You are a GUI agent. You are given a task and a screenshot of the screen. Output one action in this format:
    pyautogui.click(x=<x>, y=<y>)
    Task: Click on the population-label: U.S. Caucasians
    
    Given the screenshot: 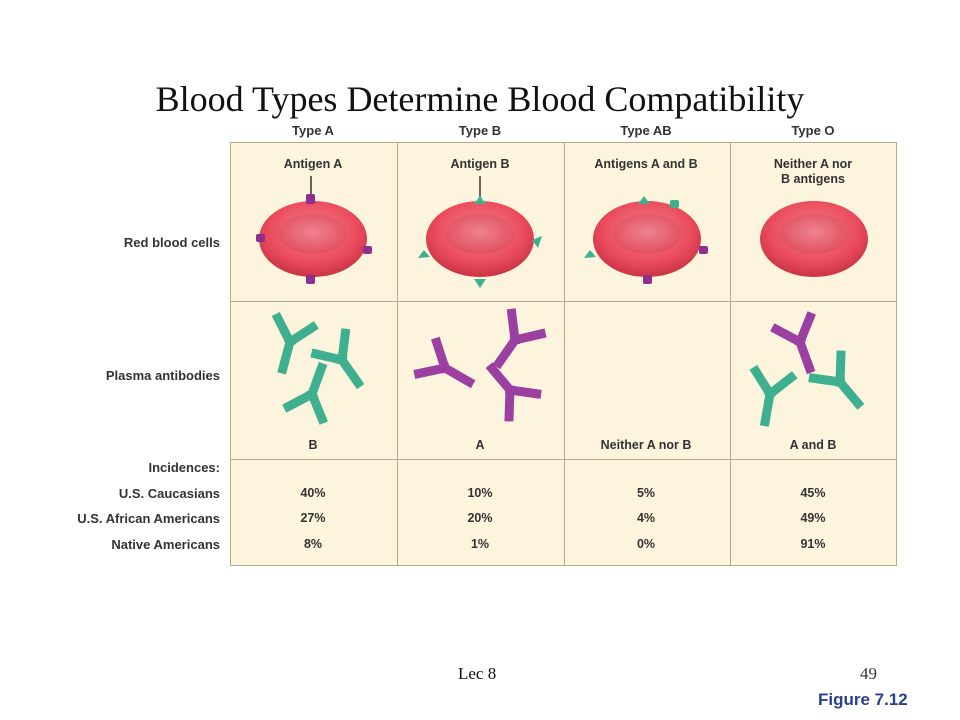 What is the action you would take?
    pyautogui.click(x=169, y=493)
    